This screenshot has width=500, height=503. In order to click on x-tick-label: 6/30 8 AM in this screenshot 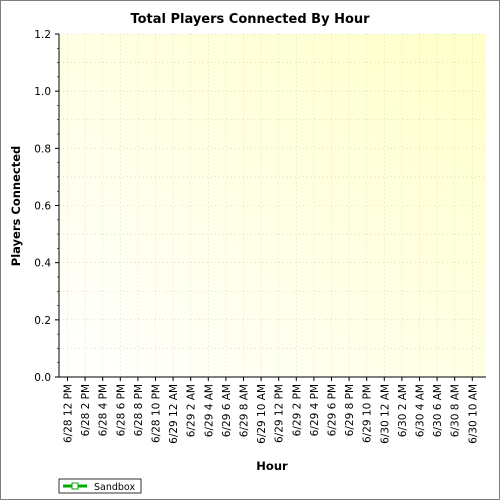, I will do `click(456, 410)`.